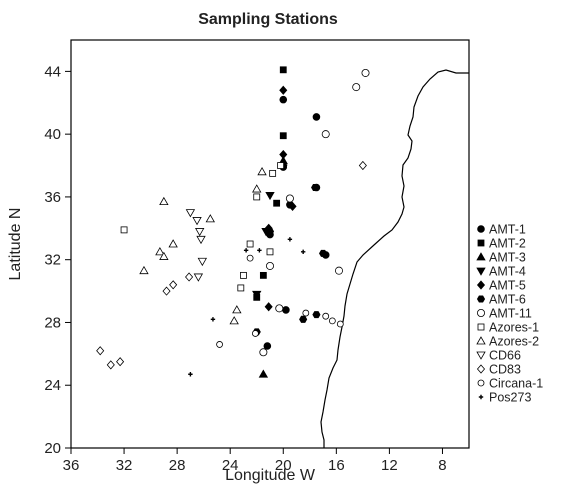 The image size is (568, 486). What do you see at coordinates (15, 244) in the screenshot?
I see `y-axis-label: Latitude N` at bounding box center [15, 244].